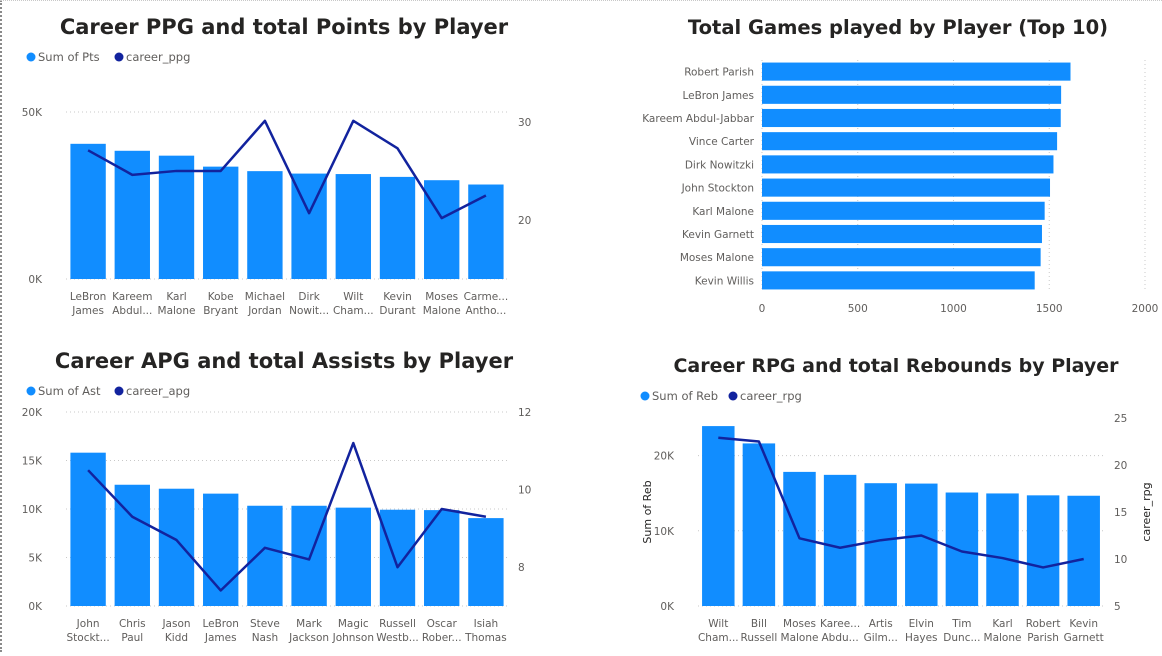 The width and height of the screenshot is (1162, 656). I want to click on x-tick-label: Isiah, so click(486, 624).